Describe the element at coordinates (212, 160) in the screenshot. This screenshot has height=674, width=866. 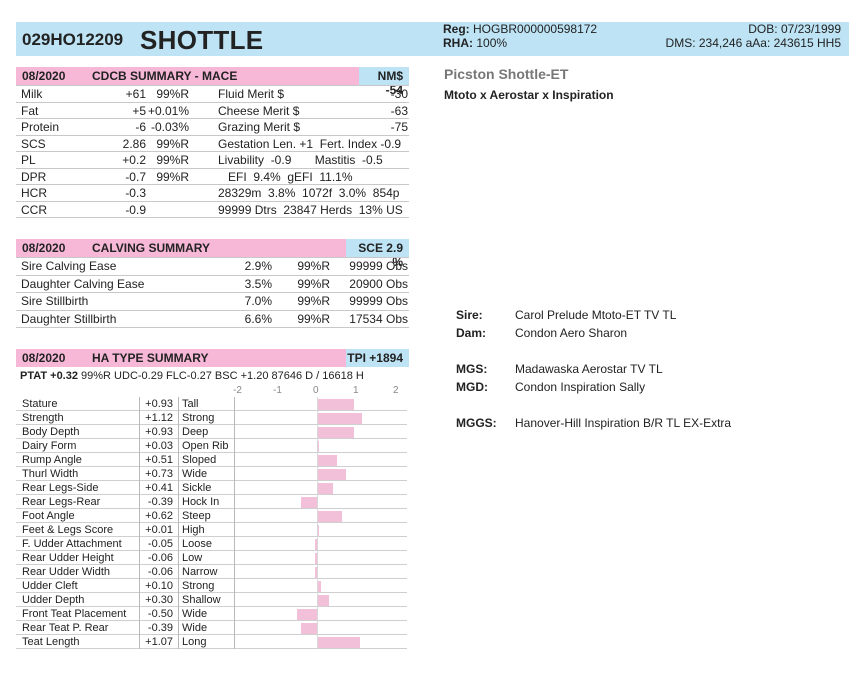
I see `cdcb-row: PL +0.2 99%R Livability -0.9 Mastitis -0.5` at that location.